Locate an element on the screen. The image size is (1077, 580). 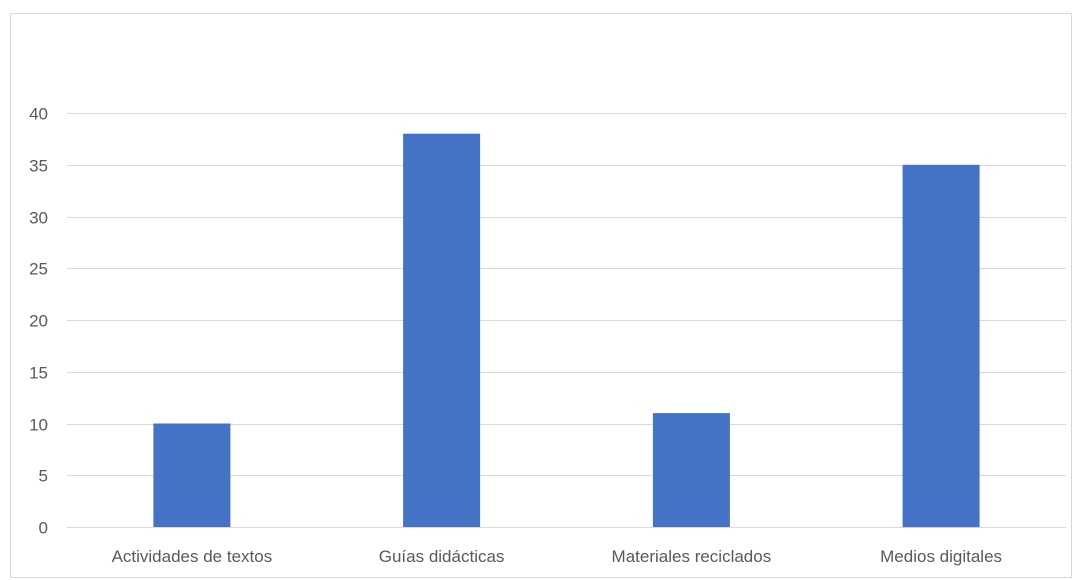
y-tick-label: 20 is located at coordinates (38, 321).